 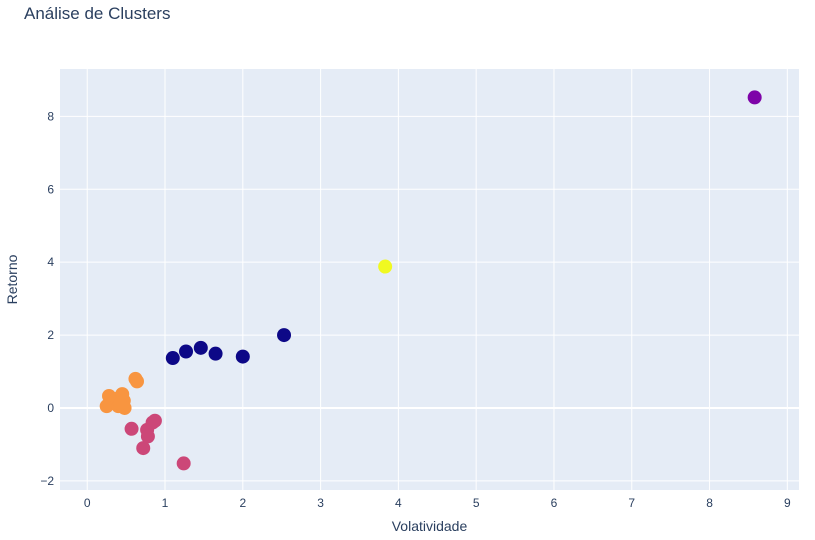 What do you see at coordinates (242, 503) in the screenshot?
I see `x-tick-label: 2` at bounding box center [242, 503].